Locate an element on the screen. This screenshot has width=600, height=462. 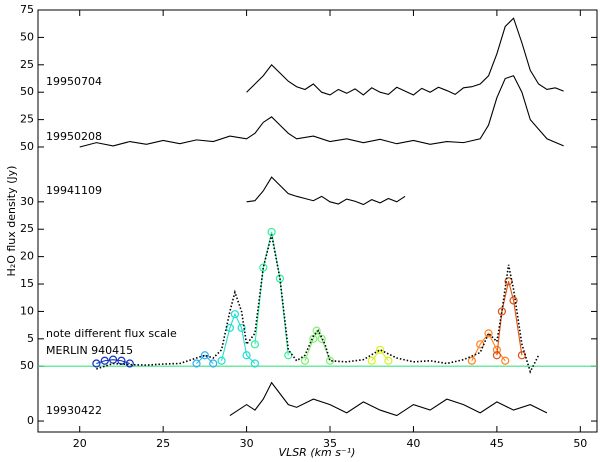
x-tick-label: 45 is located at coordinates (497, 443).